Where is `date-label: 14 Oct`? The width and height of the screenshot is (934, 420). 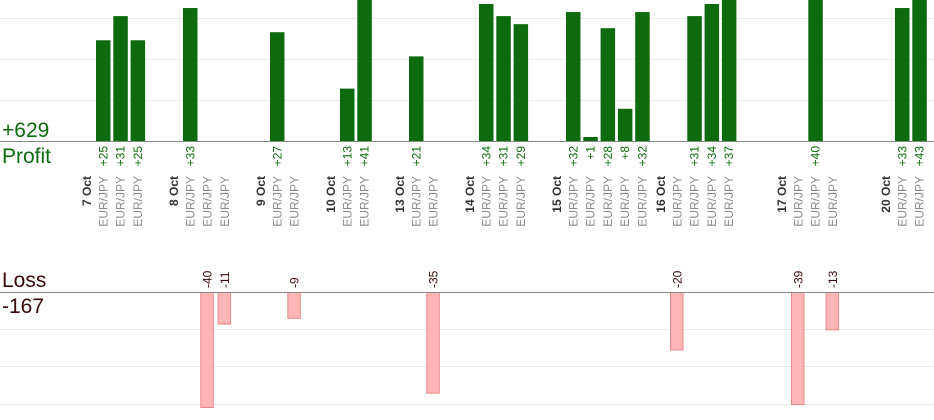
date-label: 14 Oct is located at coordinates (470, 194).